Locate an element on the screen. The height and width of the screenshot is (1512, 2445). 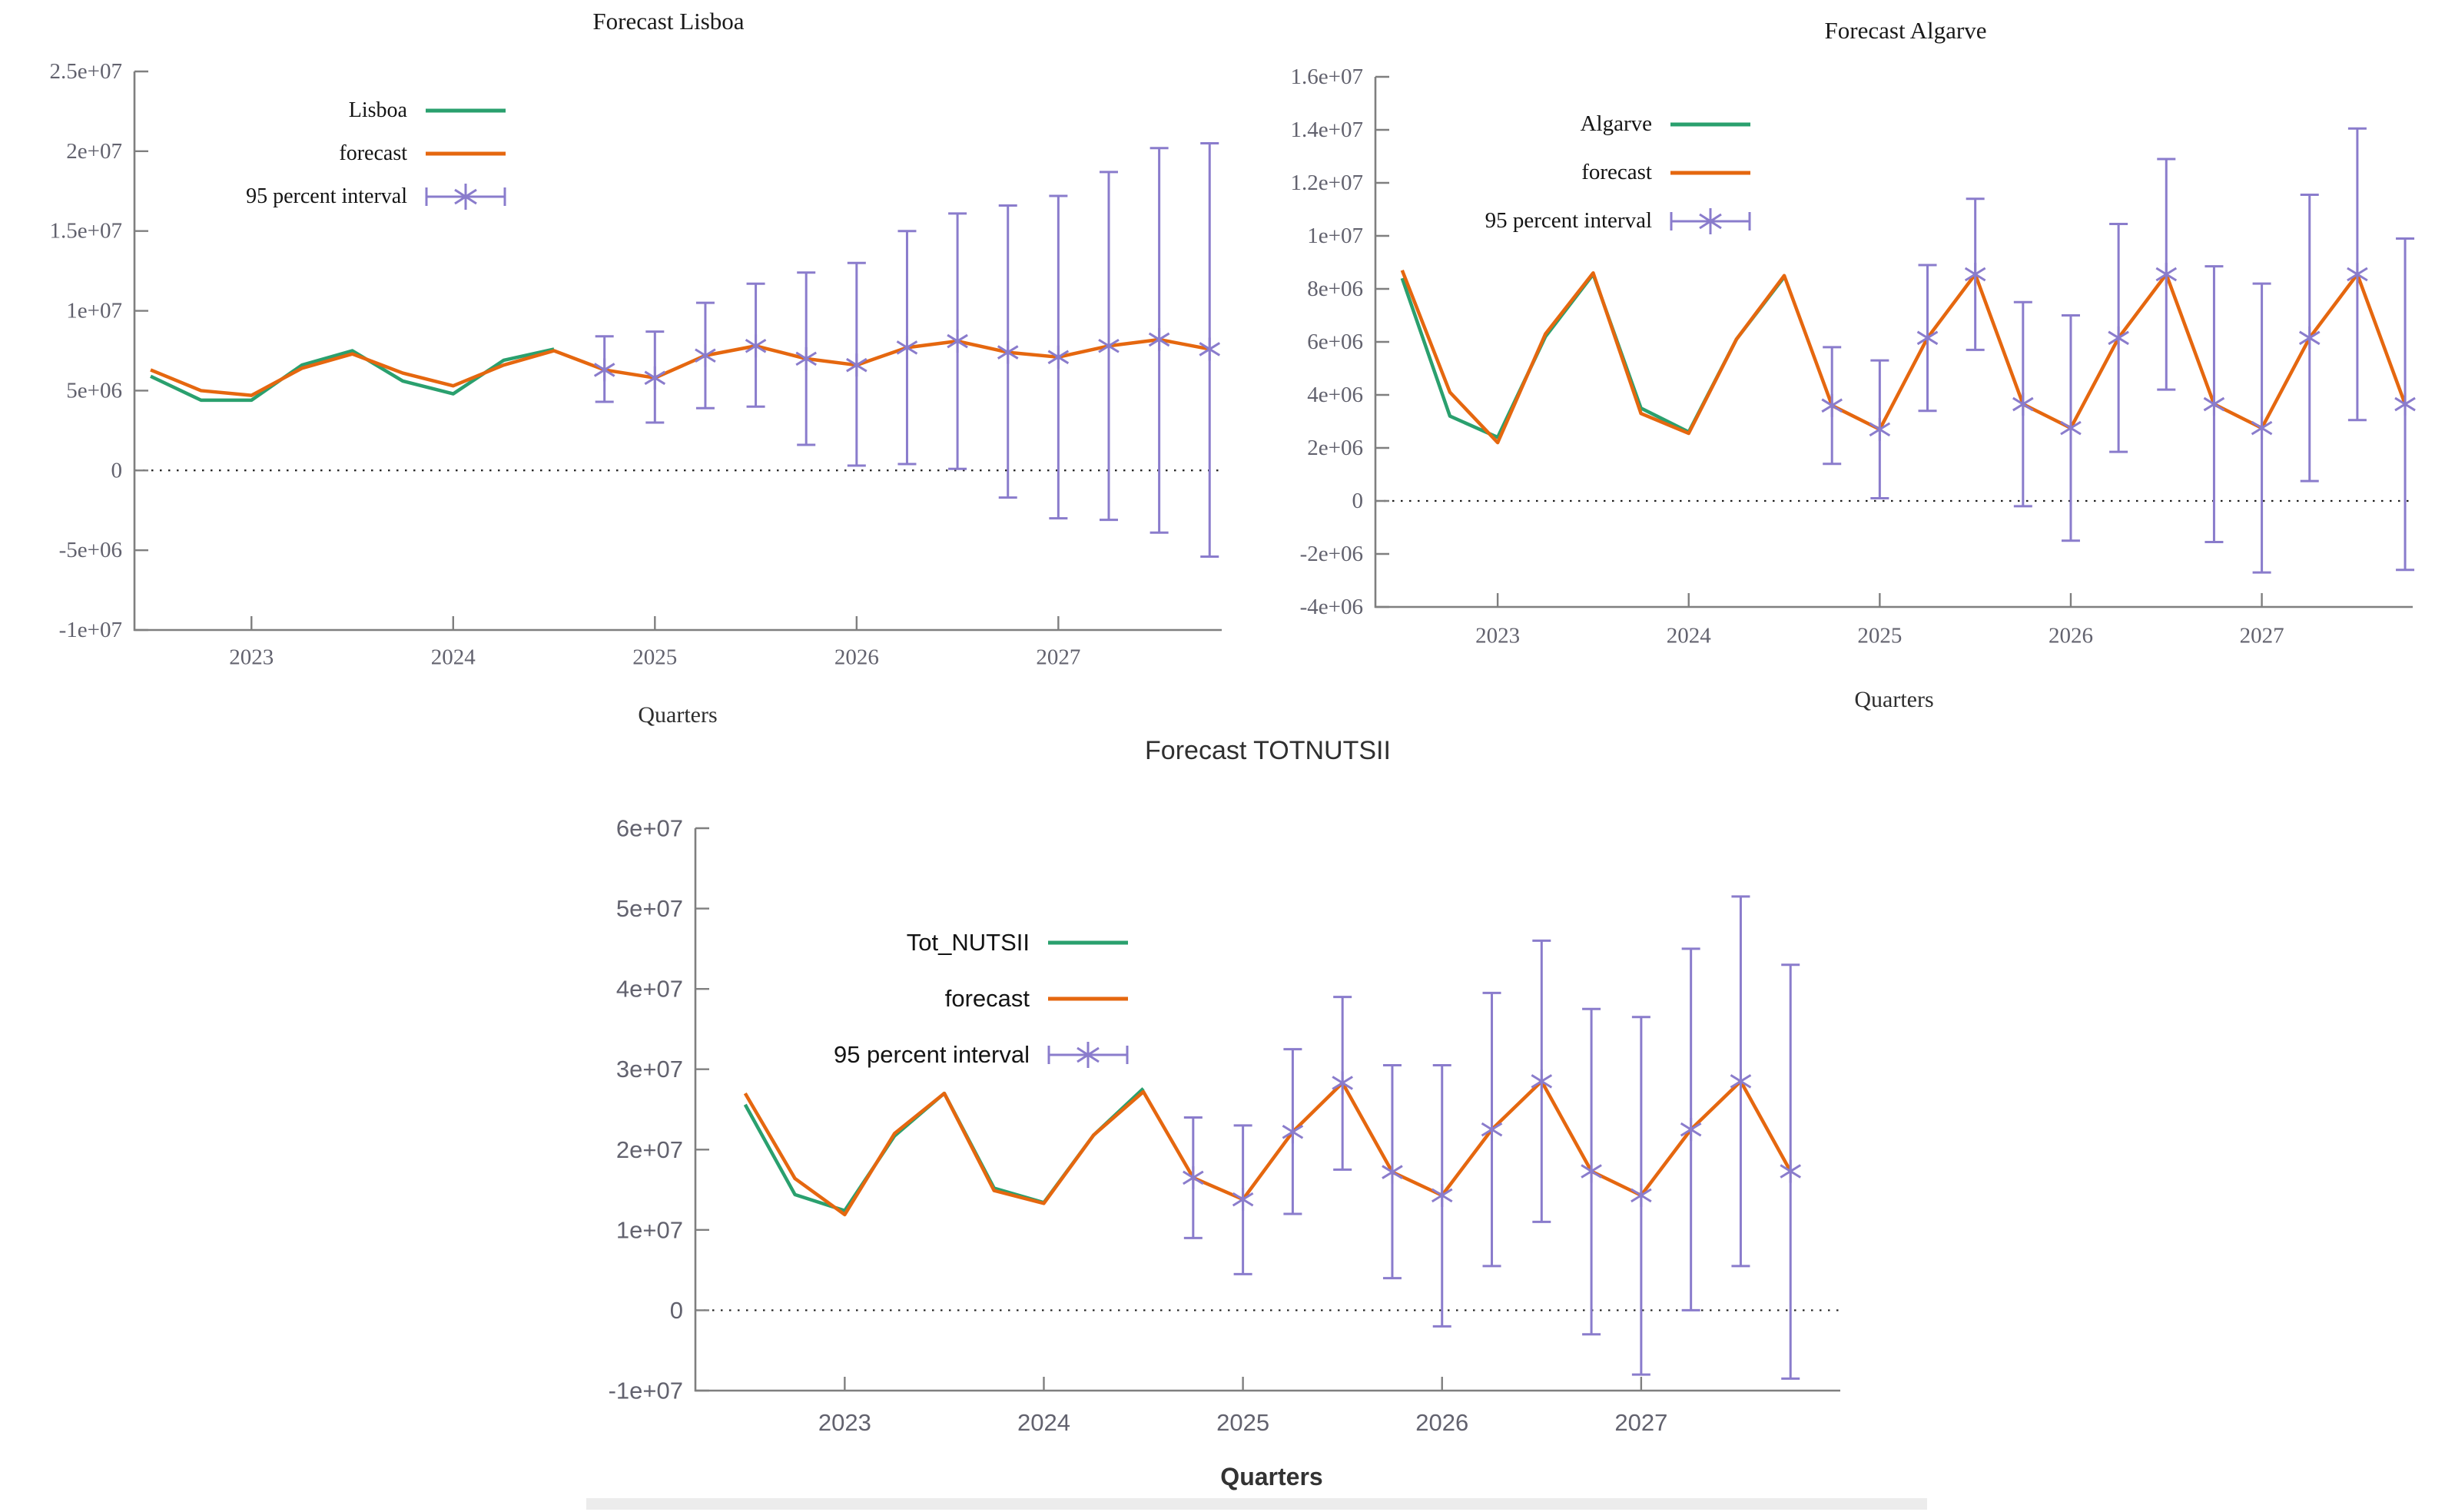
y-tick-label: 2e+06 is located at coordinates (1335, 448).